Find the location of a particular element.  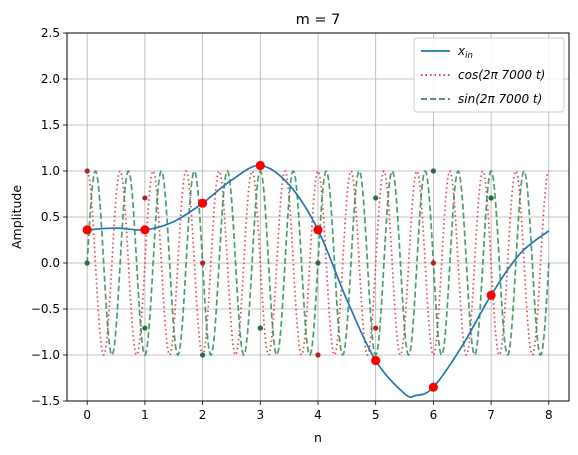

x-tick-label: 4 is located at coordinates (318, 415).